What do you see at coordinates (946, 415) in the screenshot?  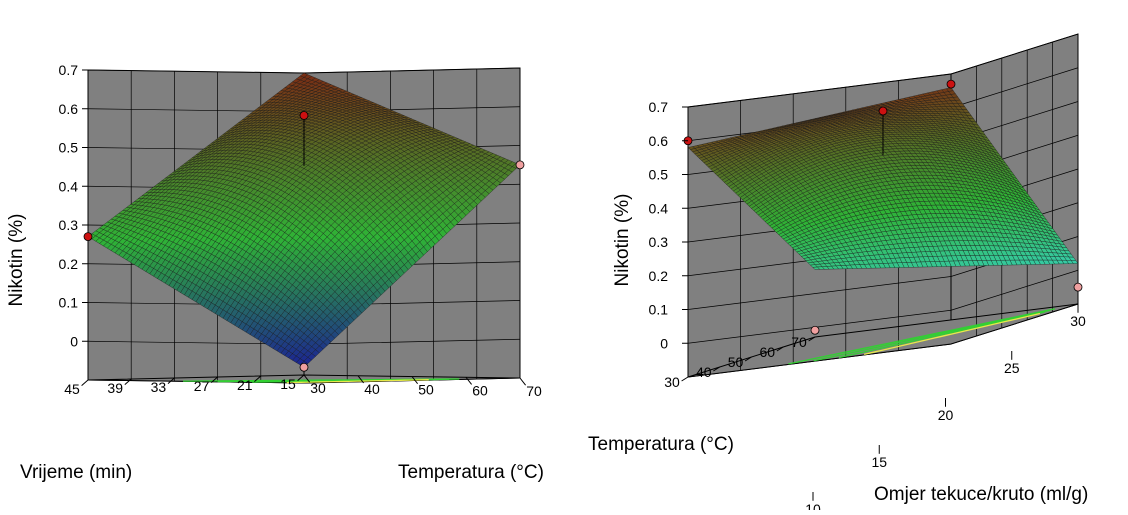 I see `x-tick-label: 20` at bounding box center [946, 415].